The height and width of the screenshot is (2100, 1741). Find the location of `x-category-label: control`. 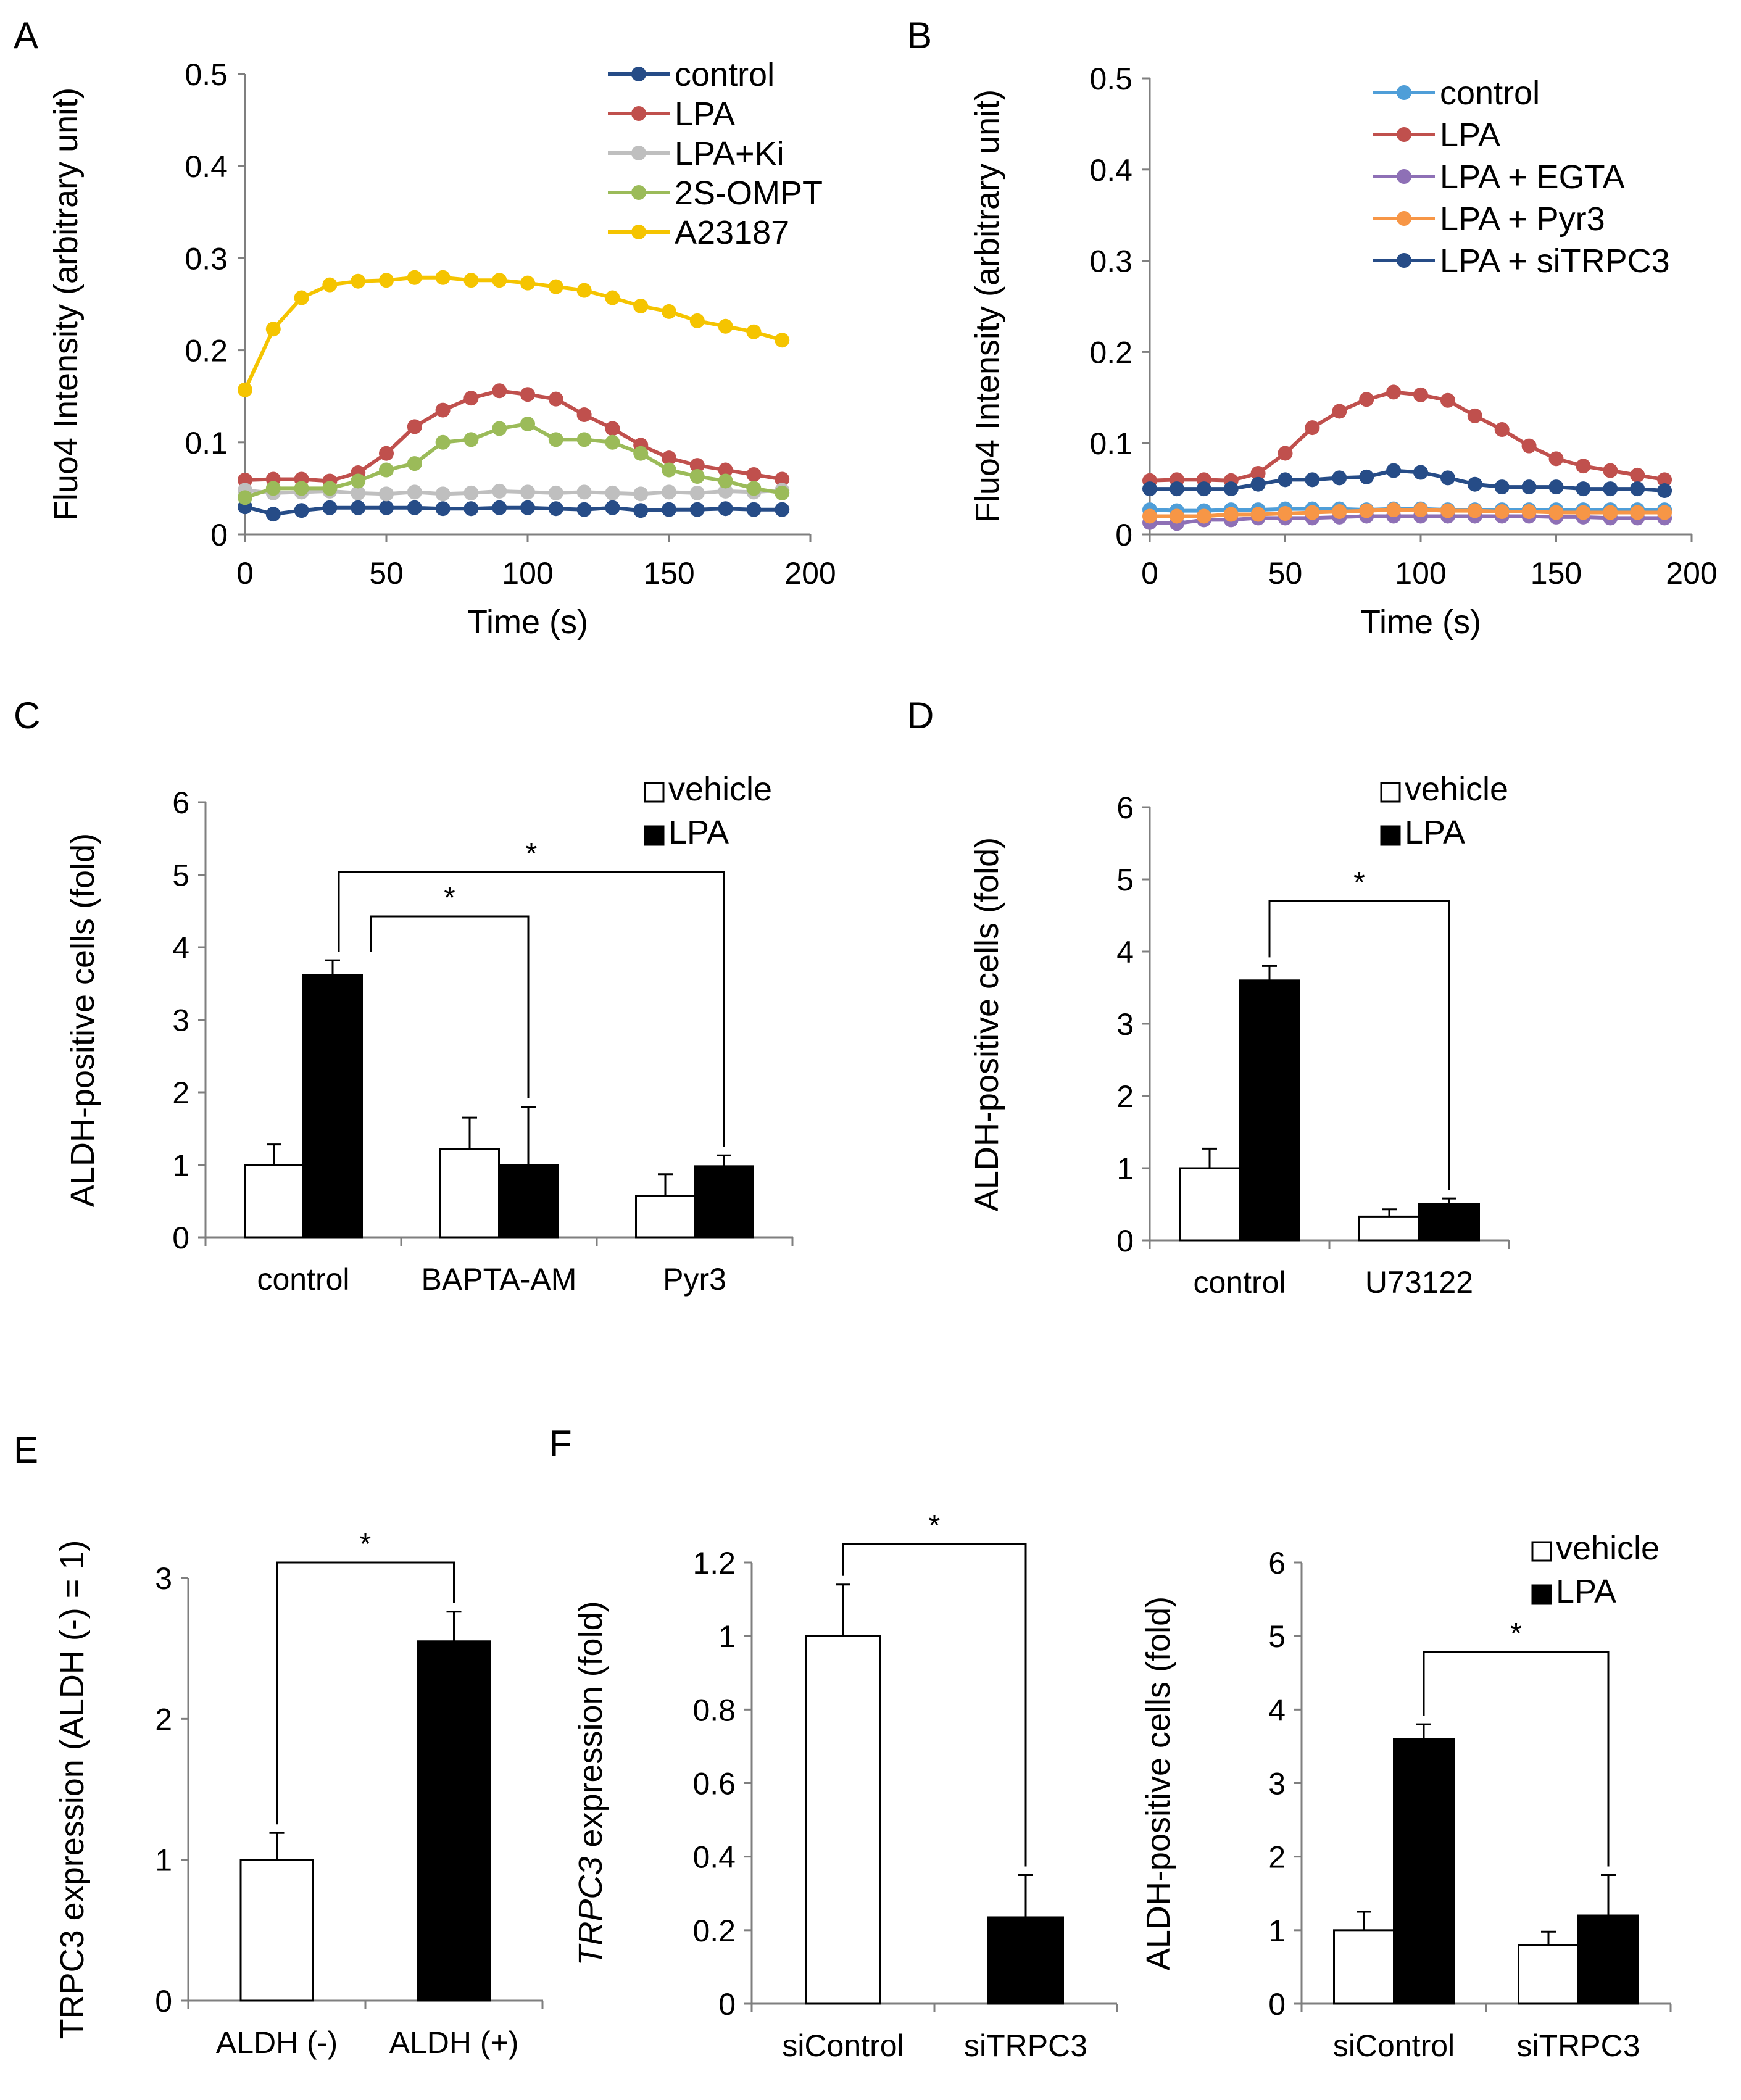

x-category-label: control is located at coordinates (303, 1279).